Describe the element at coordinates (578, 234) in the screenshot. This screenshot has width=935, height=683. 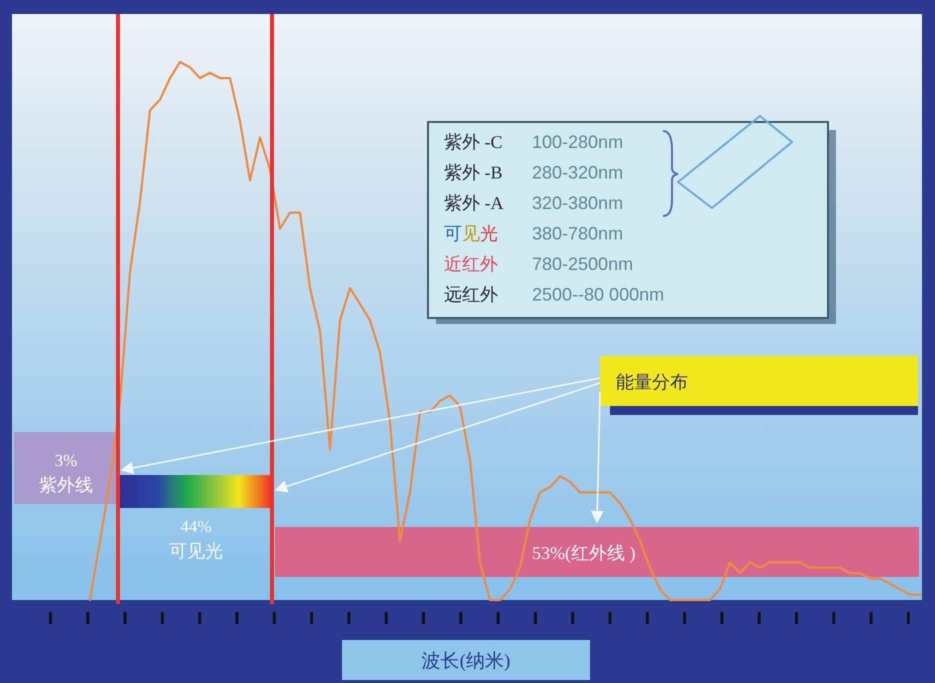
I see `annotation: 380-780nm` at that location.